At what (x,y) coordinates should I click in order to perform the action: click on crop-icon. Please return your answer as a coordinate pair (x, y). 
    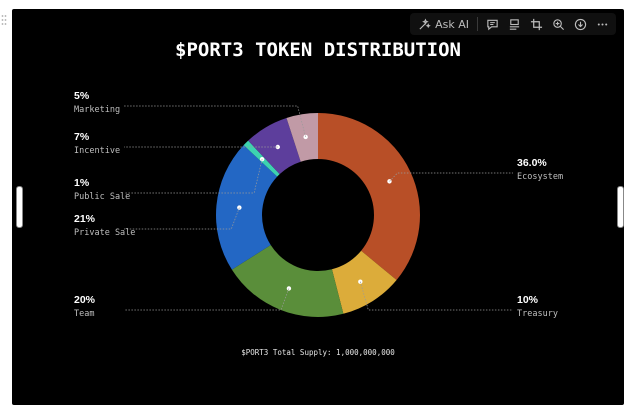
    Looking at the image, I should click on (536, 24).